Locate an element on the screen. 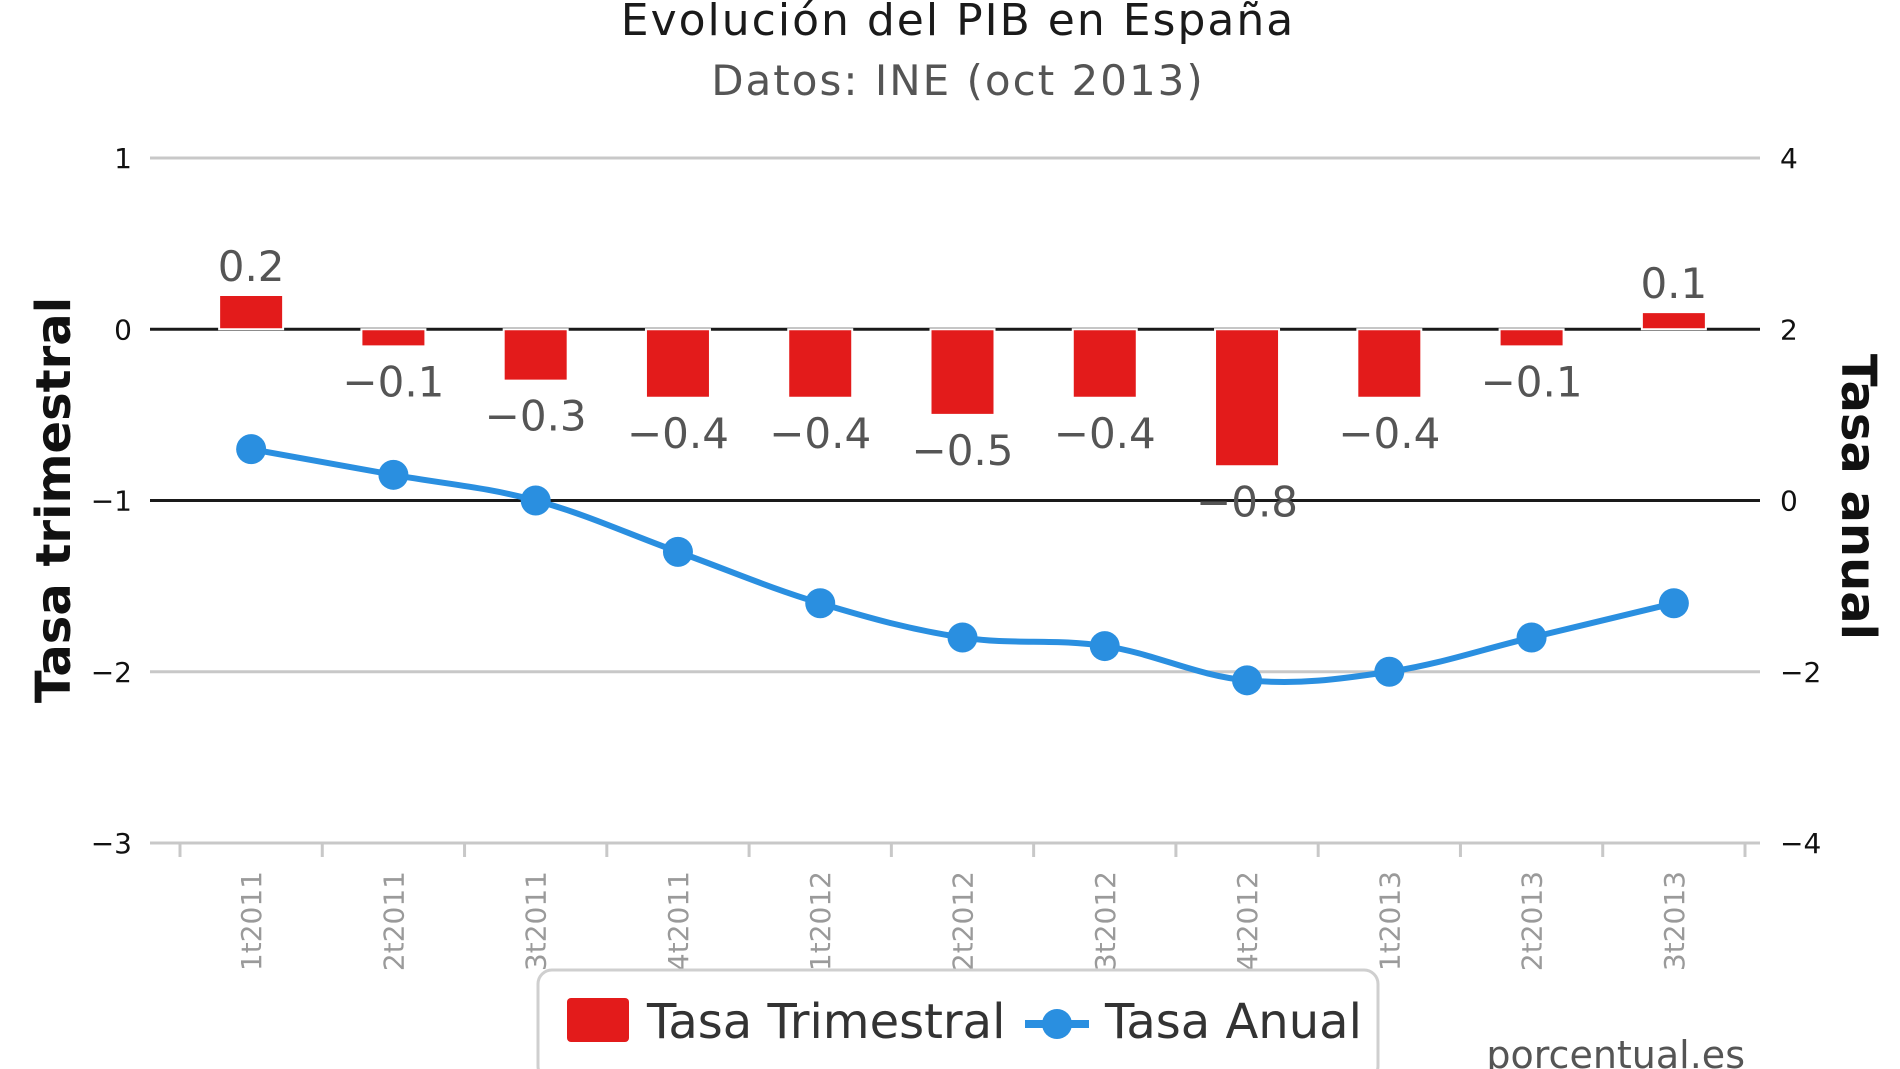  y-axis-left-ticks: 1 0 −1 −2 −3 is located at coordinates (111, 501).